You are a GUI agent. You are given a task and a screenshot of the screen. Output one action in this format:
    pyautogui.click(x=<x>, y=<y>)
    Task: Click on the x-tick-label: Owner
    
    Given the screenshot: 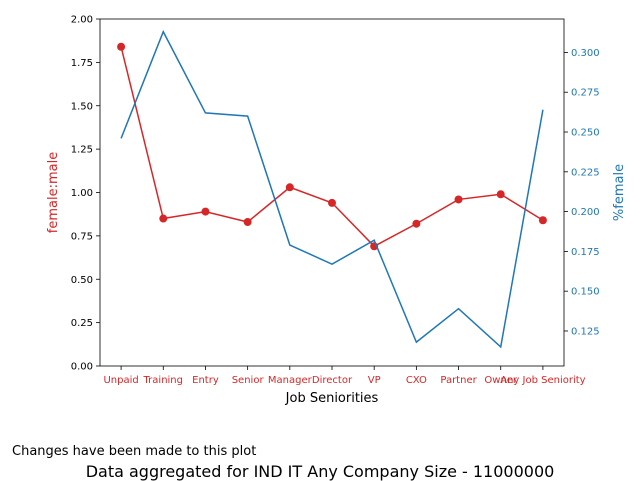 What is the action you would take?
    pyautogui.click(x=501, y=380)
    